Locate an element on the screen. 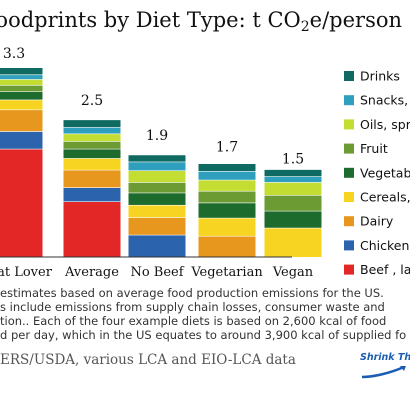 This screenshot has width=410, height=410. x-tick-label: Vegan is located at coordinates (293, 272).